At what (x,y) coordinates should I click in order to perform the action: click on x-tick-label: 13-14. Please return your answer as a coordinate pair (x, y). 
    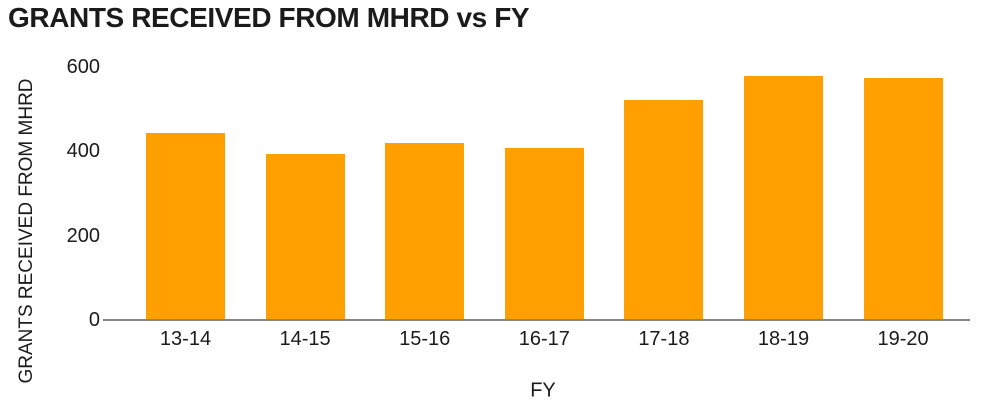
    Looking at the image, I should click on (185, 339).